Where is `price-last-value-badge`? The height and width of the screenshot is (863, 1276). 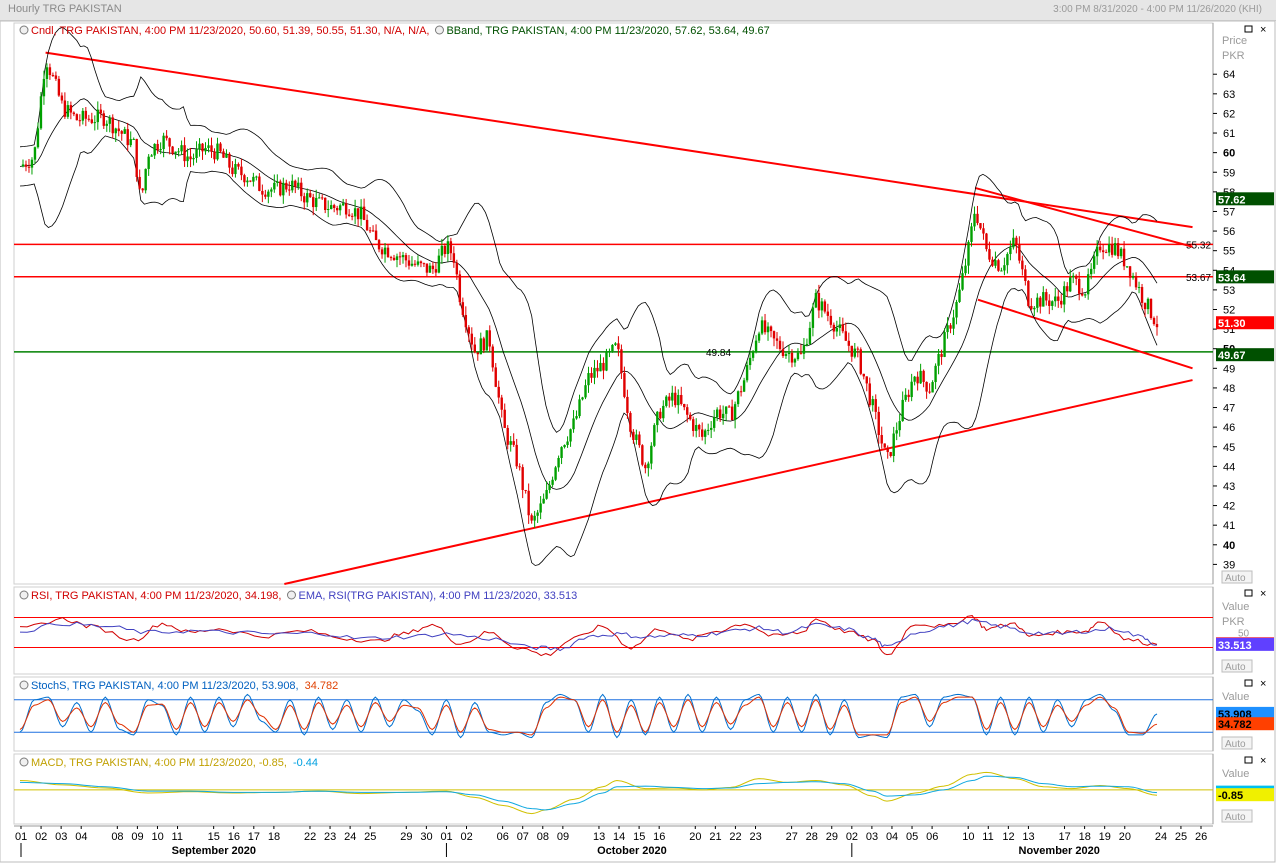
price-last-value-badge is located at coordinates (1245, 277).